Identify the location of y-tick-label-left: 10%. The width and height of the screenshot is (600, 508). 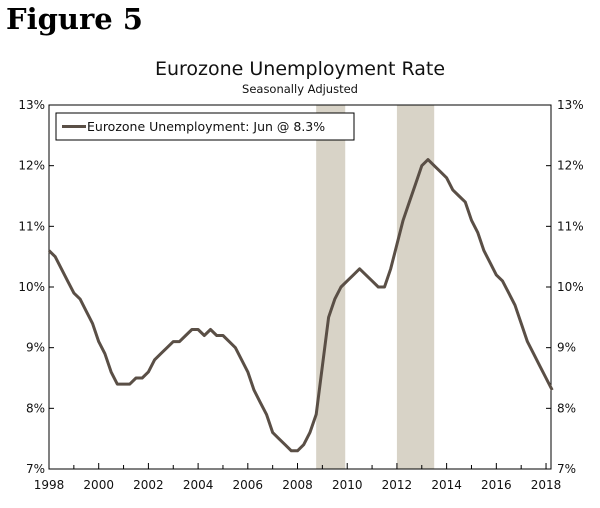
(31, 287).